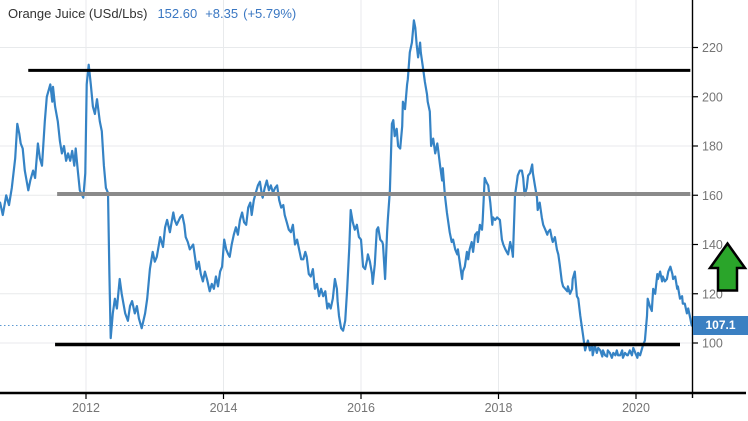 The image size is (748, 421). What do you see at coordinates (712, 147) in the screenshot?
I see `y-axis-label: 180` at bounding box center [712, 147].